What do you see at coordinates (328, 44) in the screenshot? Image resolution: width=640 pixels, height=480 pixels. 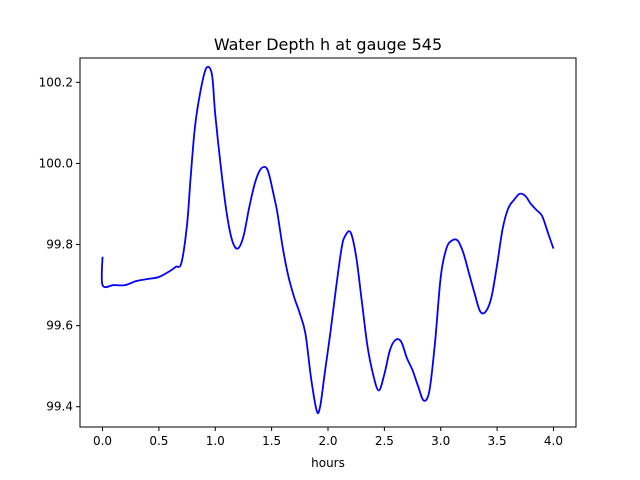 I see `chart-title: Water Depth h at gauge 545` at bounding box center [328, 44].